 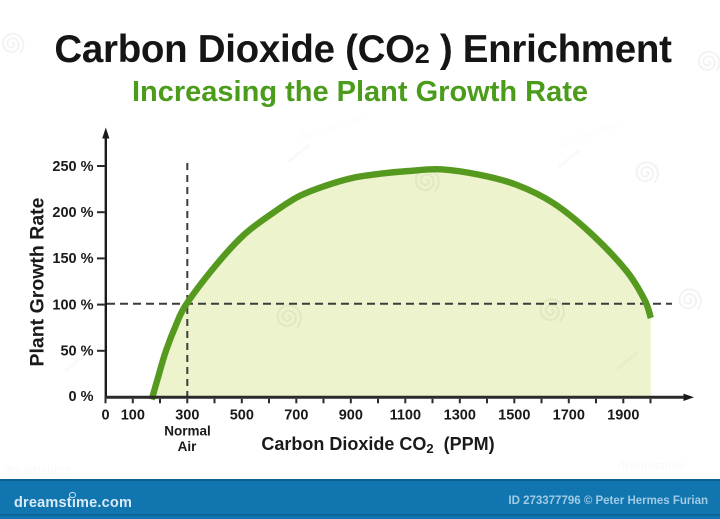 I want to click on svg-text: 1100, so click(x=405, y=416).